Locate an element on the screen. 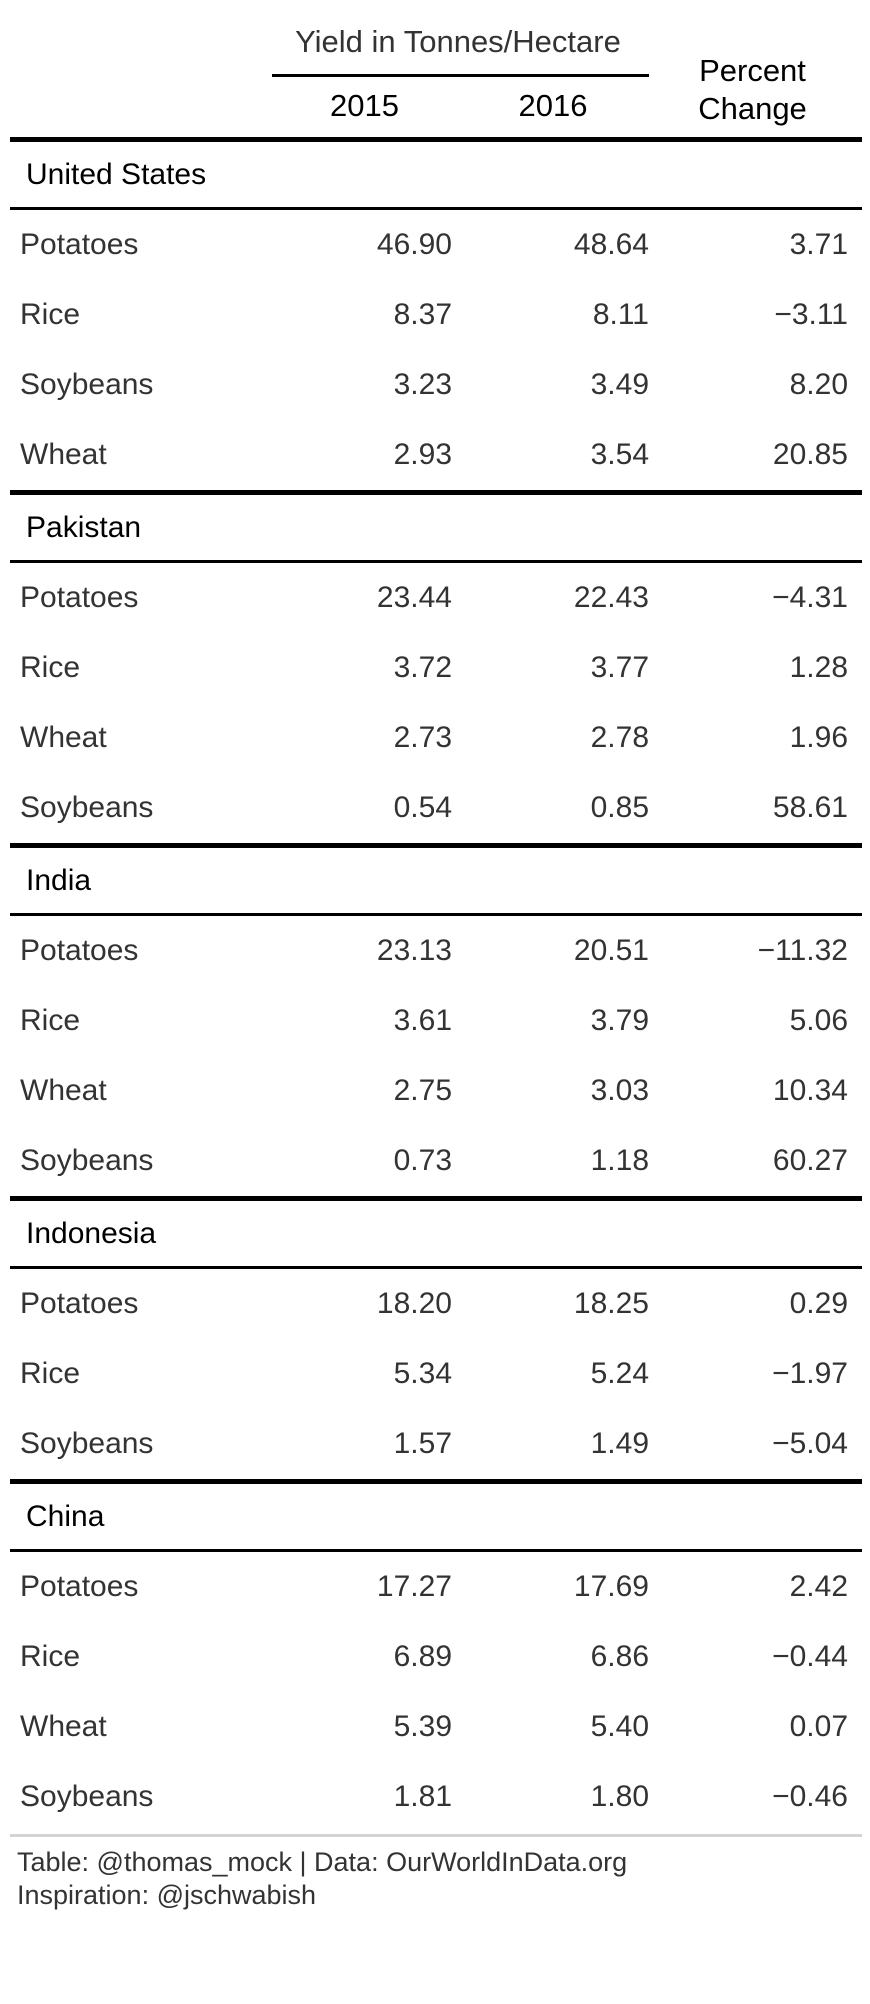 This screenshot has height=2004, width=870. table-row: Potatoes 18.20 18.25 0.29 is located at coordinates (436, 1304).